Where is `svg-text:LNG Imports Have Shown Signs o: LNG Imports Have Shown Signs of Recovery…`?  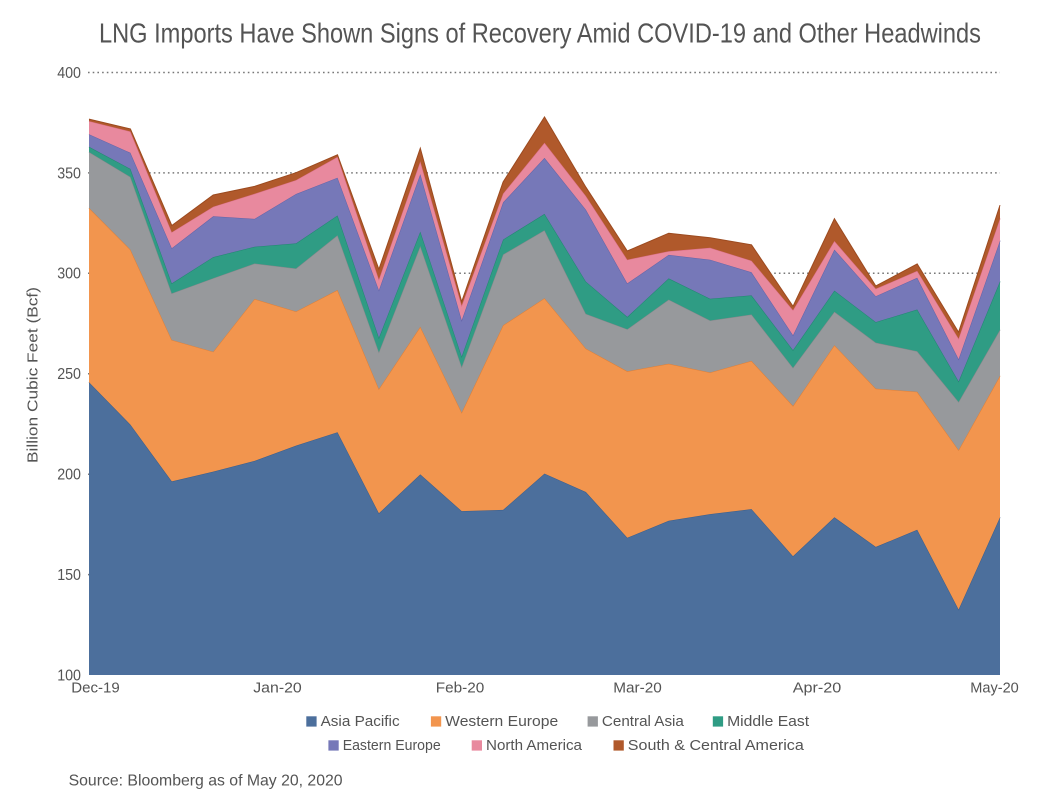 svg-text:LNG Imports Have Shown Signs o: LNG Imports Have Shown Signs of Recovery… is located at coordinates (540, 33).